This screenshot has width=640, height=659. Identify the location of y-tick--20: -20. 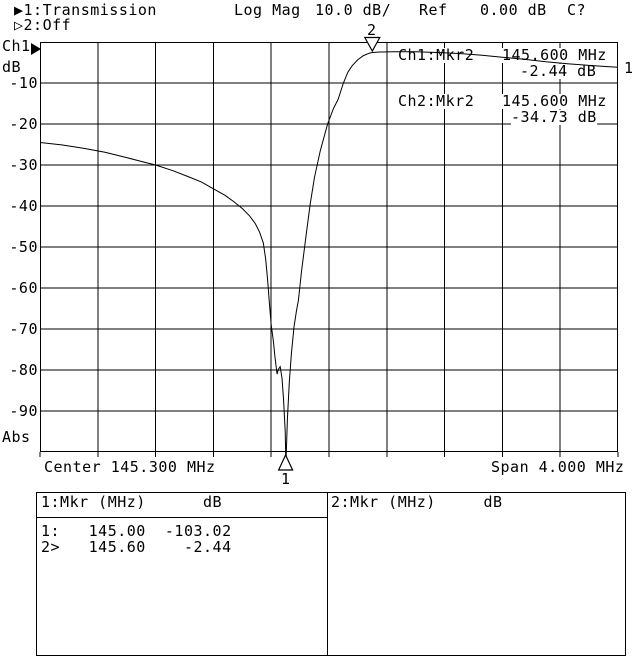
(23, 124).